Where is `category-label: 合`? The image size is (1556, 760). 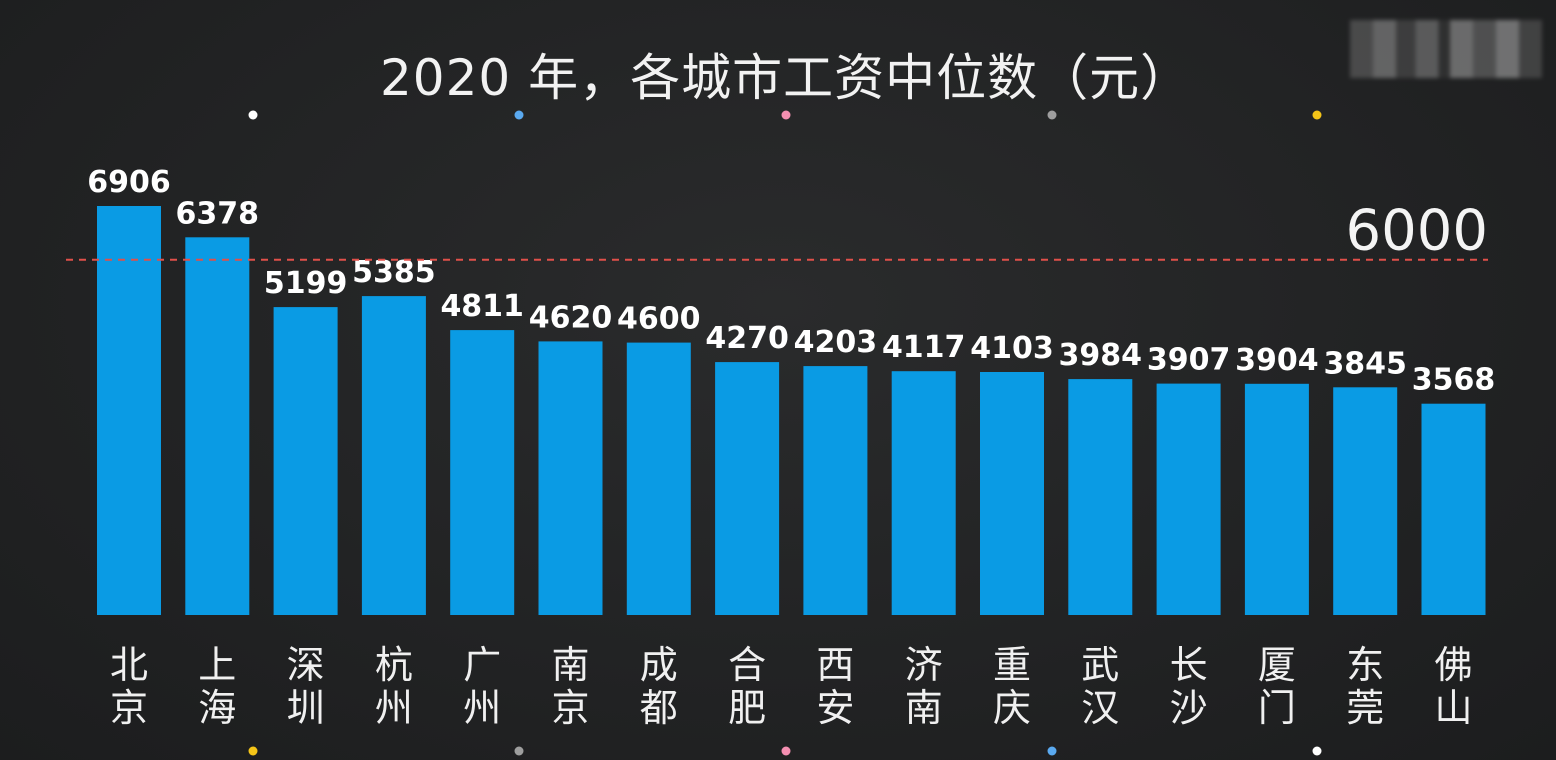
category-label: 合 is located at coordinates (747, 665).